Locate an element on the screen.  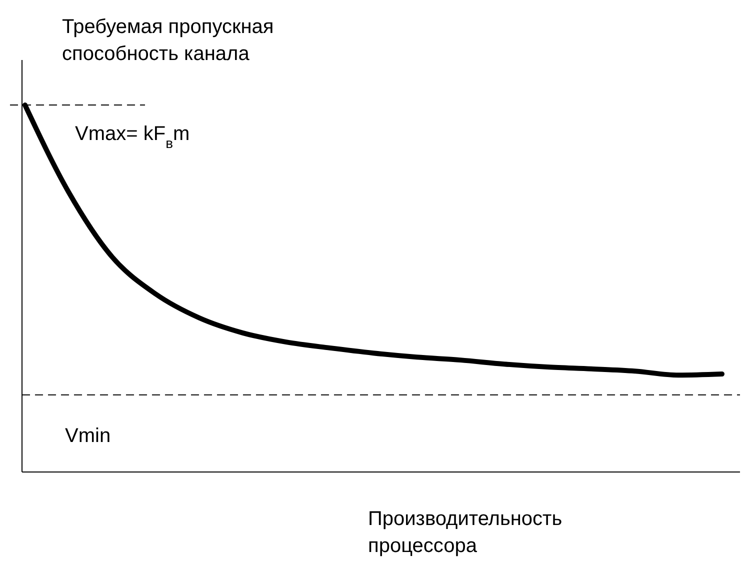
ref-line-label: Vmin is located at coordinates (88, 435).